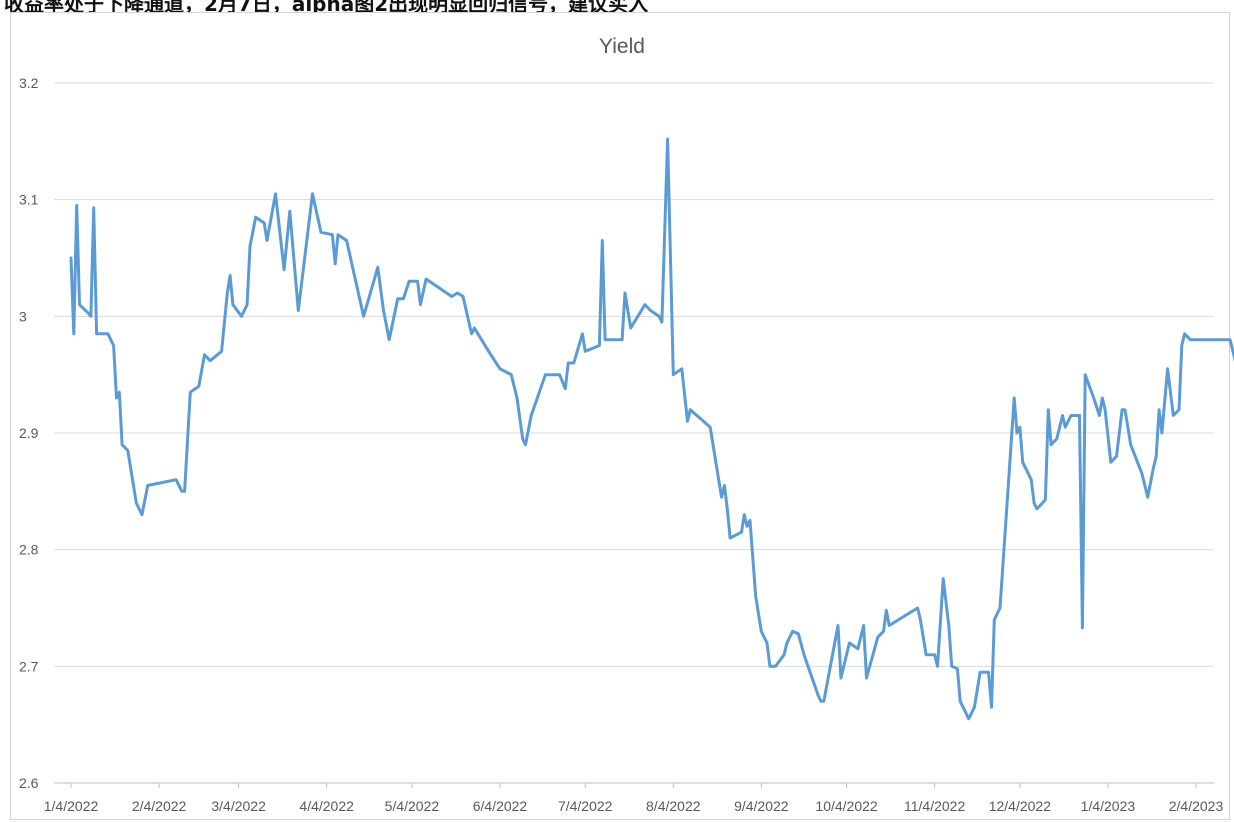 This screenshot has width=1234, height=822. Describe the element at coordinates (238, 806) in the screenshot. I see `x-tick-label: 3/4/2022` at that location.